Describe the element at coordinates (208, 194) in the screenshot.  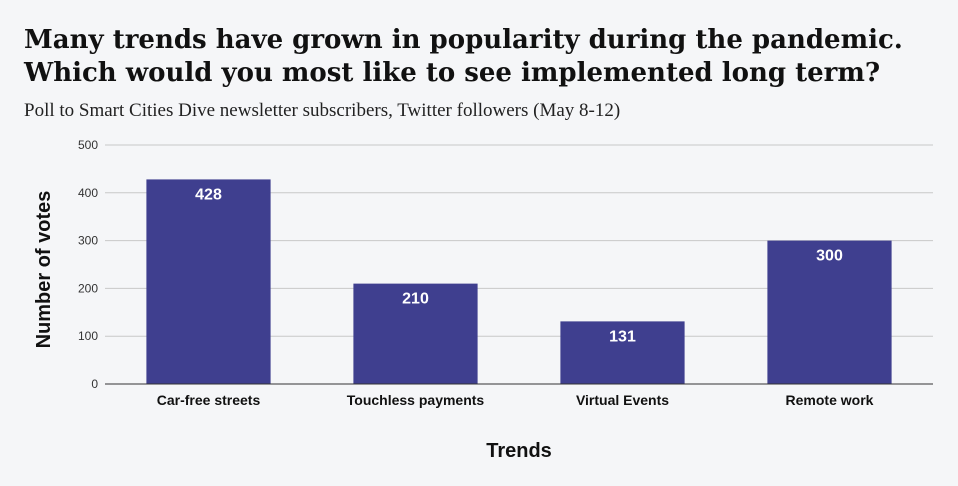
I see `data-label: 428` at that location.